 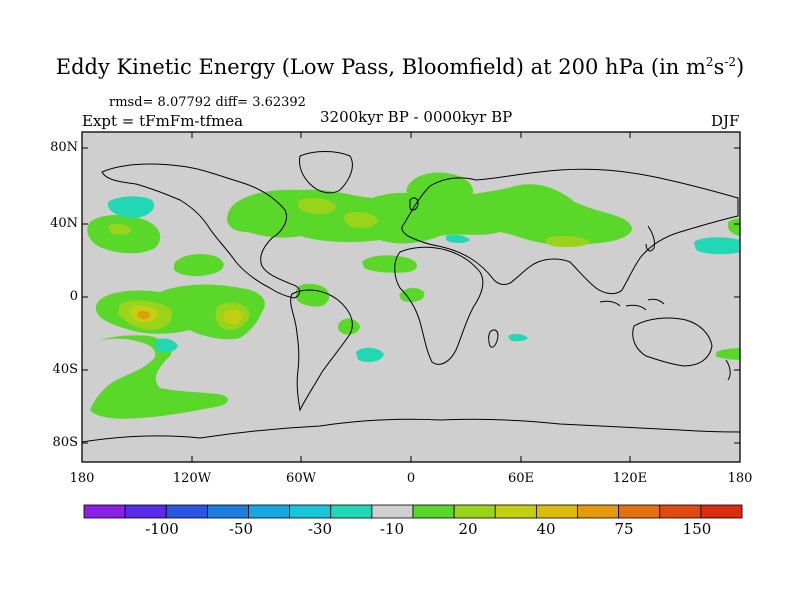 I want to click on anomaly-west-pacific-core, so click(x=120, y=229).